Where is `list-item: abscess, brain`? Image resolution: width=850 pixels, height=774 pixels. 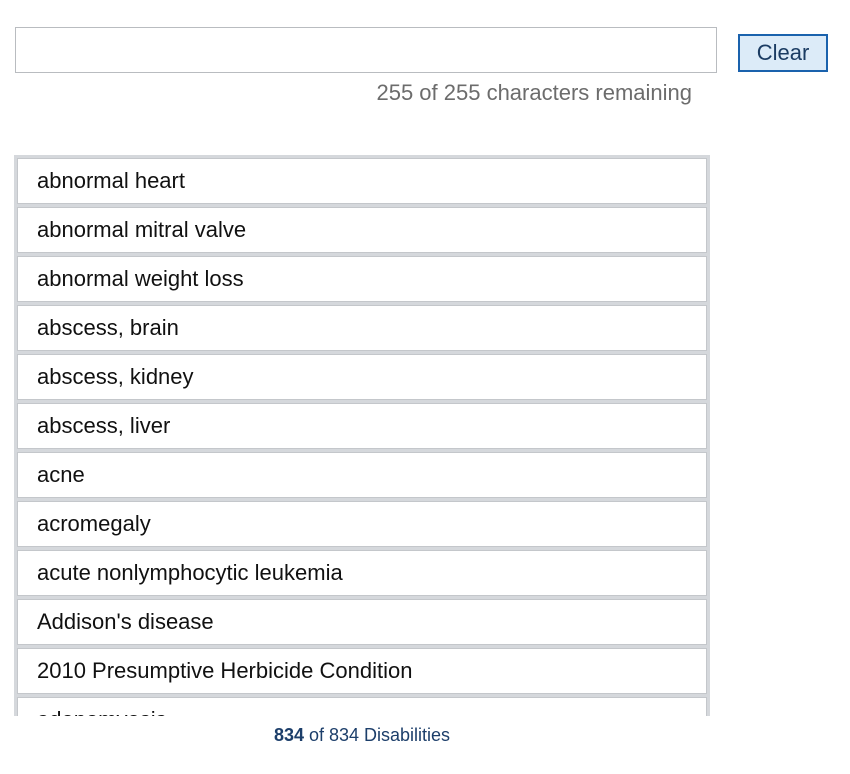
list-item: abscess, brain is located at coordinates (362, 328).